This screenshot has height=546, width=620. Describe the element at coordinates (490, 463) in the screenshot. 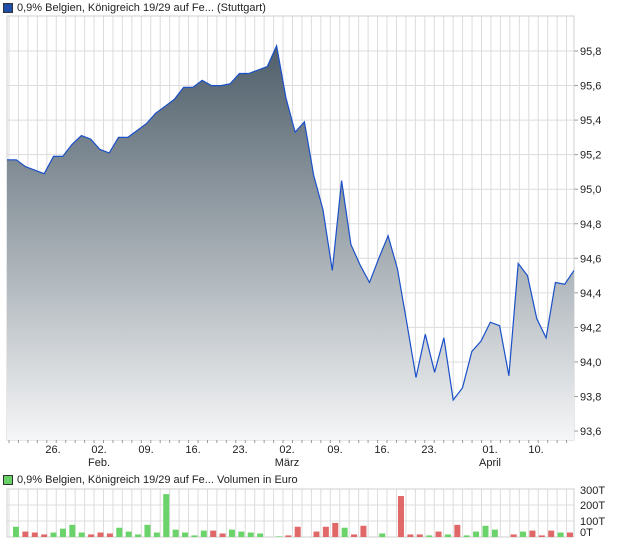

I see `x-tick-month-label: April` at that location.